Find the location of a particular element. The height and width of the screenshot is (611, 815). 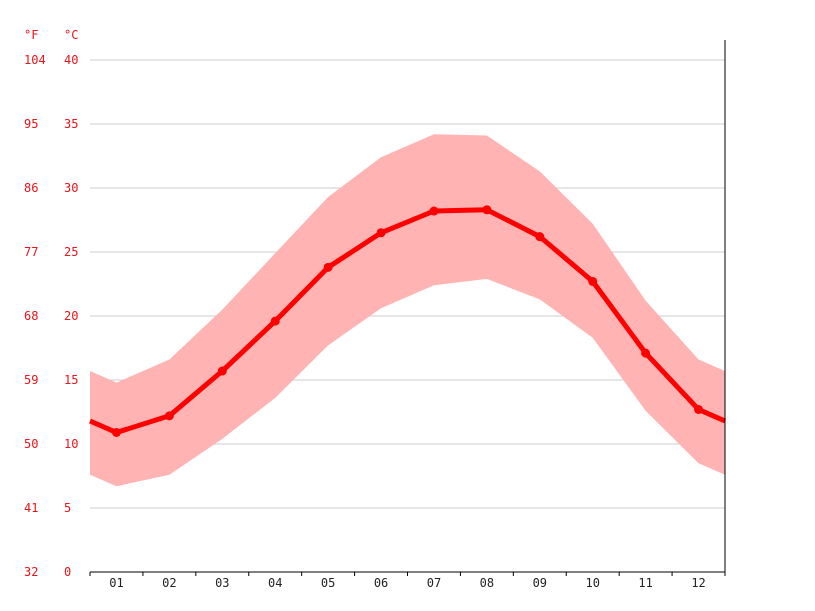

x-tick-label: 03 is located at coordinates (222, 583).